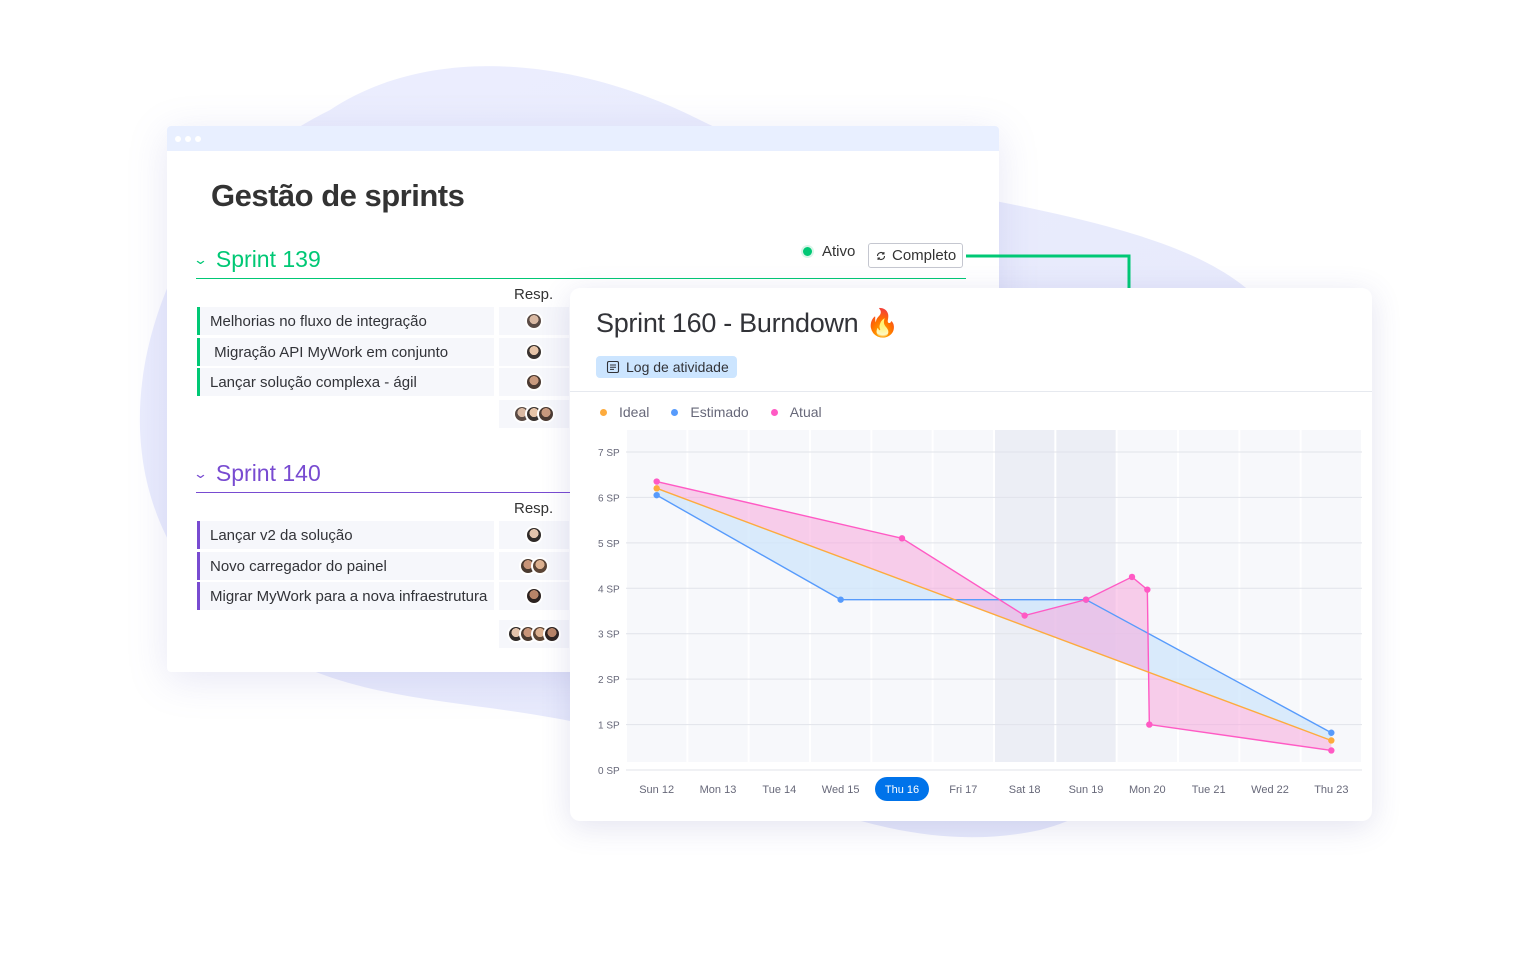 This screenshot has height=972, width=1540. Describe the element at coordinates (268, 259) in the screenshot. I see `group-name: Sprint 139` at that location.